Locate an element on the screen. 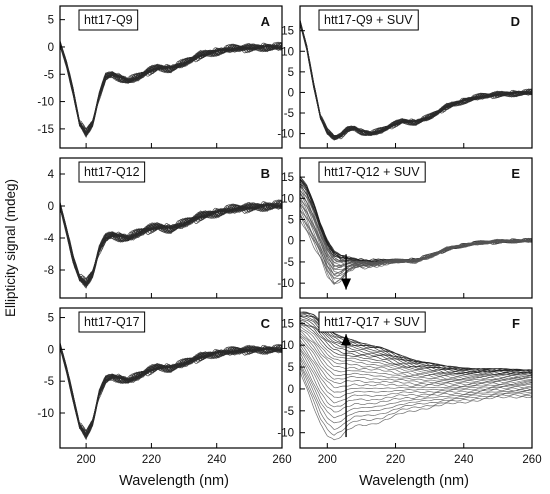 This screenshot has width=550, height=494. panel-title: htt17-Q17 + SUV is located at coordinates (372, 322).